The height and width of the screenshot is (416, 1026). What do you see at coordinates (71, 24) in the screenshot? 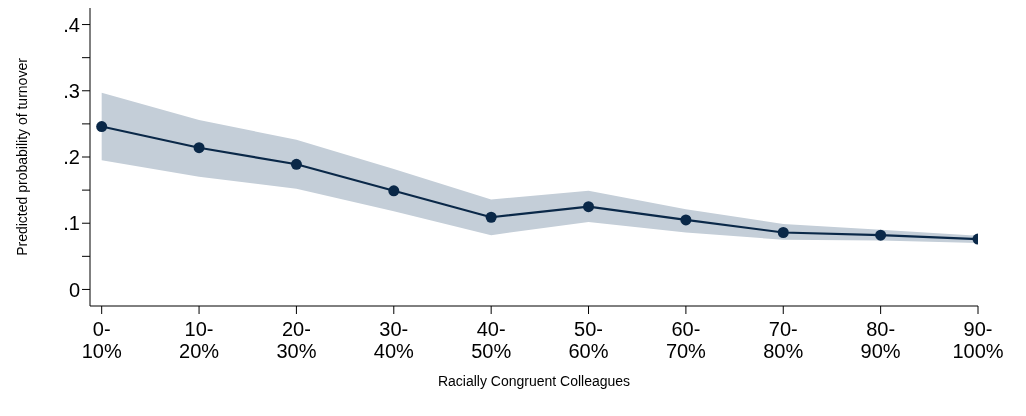
I see `y-tick-label: .4` at bounding box center [71, 24].